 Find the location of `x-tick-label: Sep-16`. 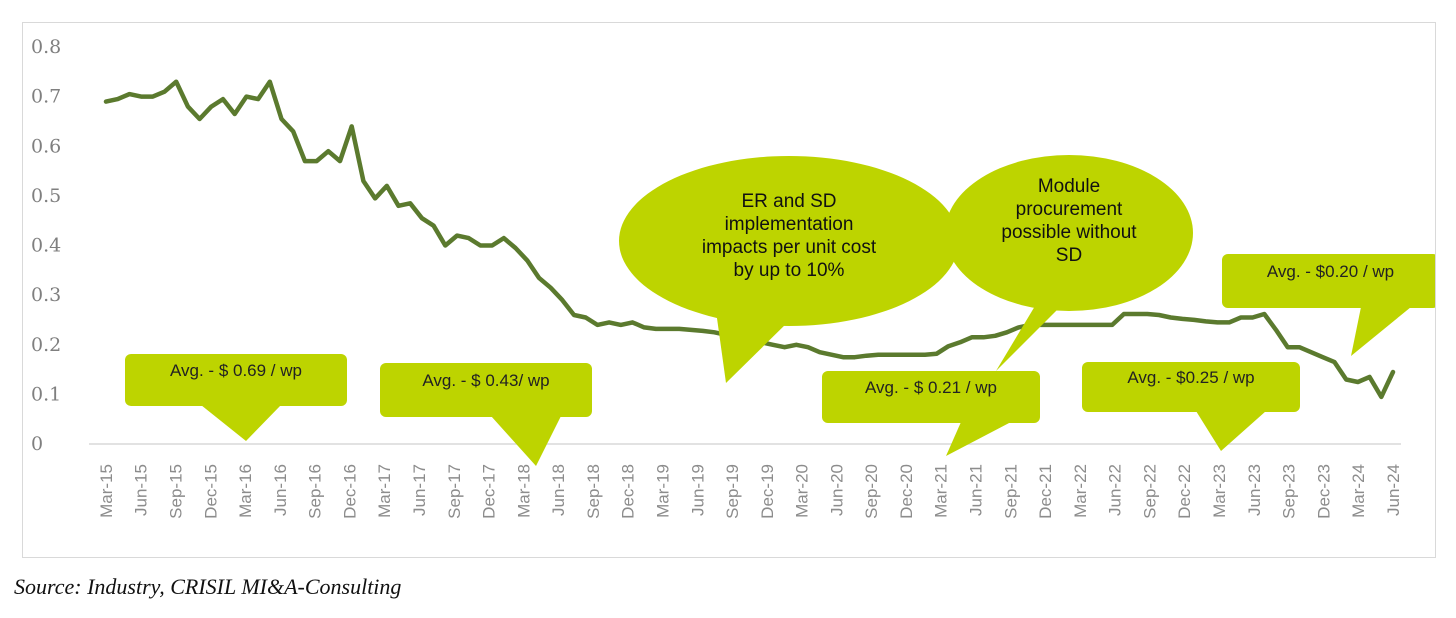

x-tick-label: Sep-16 is located at coordinates (315, 491).